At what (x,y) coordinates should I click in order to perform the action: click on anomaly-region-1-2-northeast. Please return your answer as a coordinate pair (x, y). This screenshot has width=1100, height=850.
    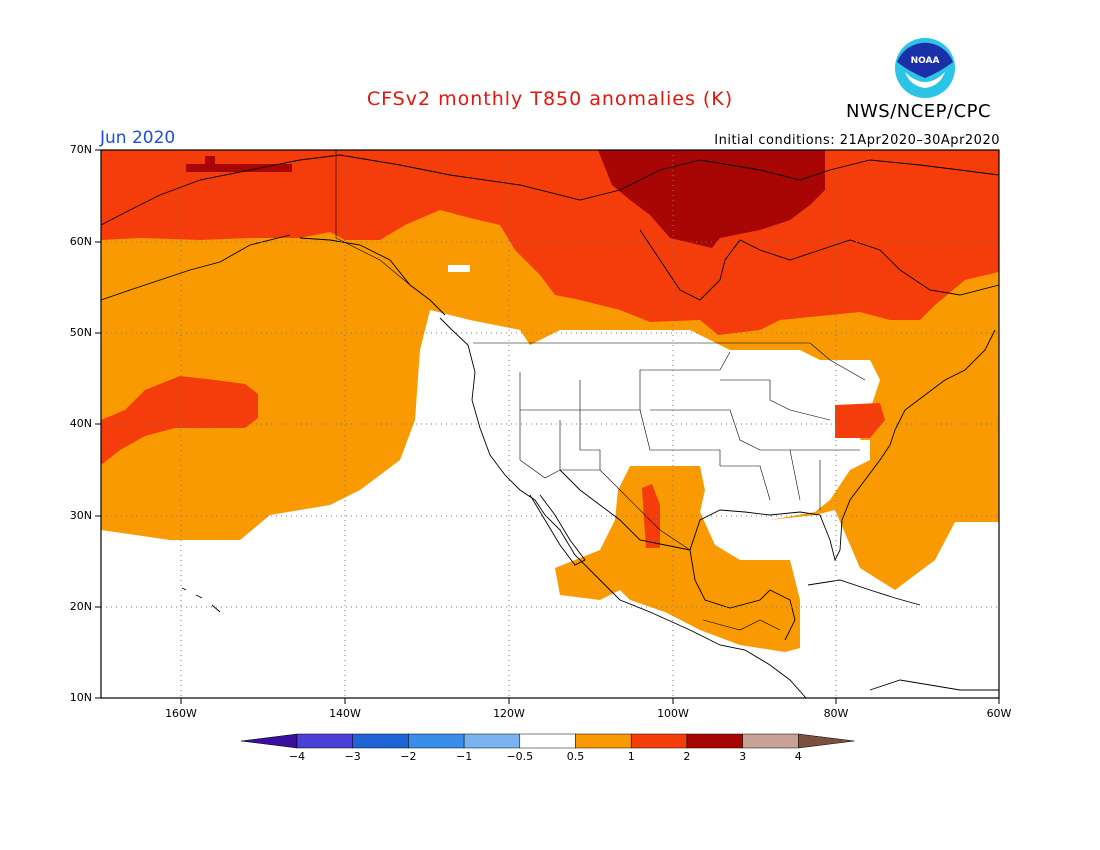
    Looking at the image, I should click on (860, 420).